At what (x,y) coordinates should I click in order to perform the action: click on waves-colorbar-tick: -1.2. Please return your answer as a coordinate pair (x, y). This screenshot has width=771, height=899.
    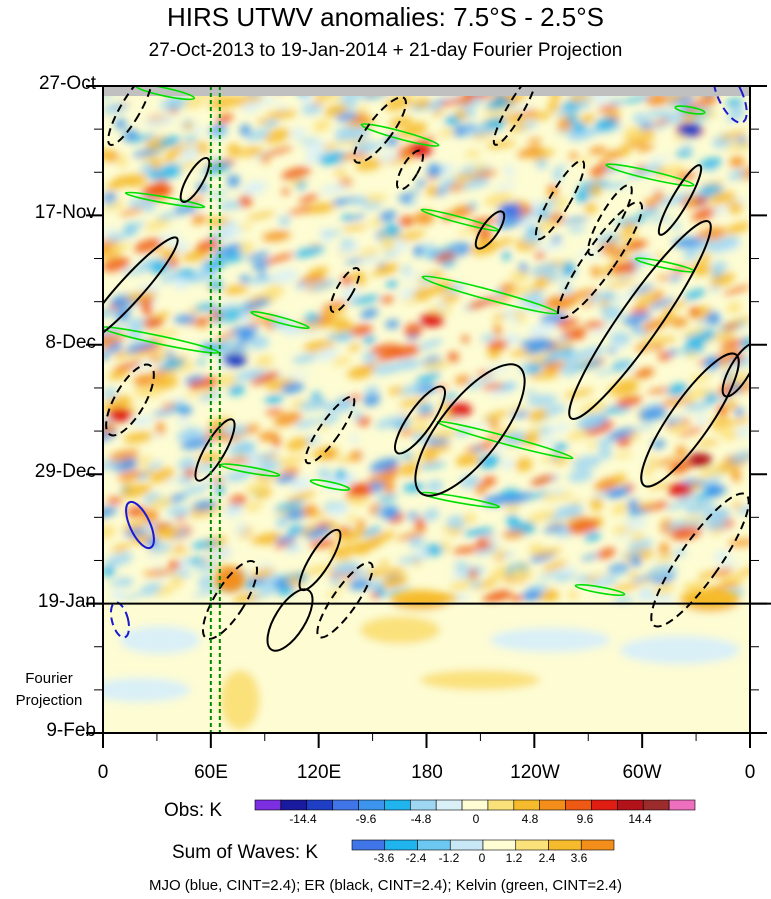
    Looking at the image, I should click on (449, 858).